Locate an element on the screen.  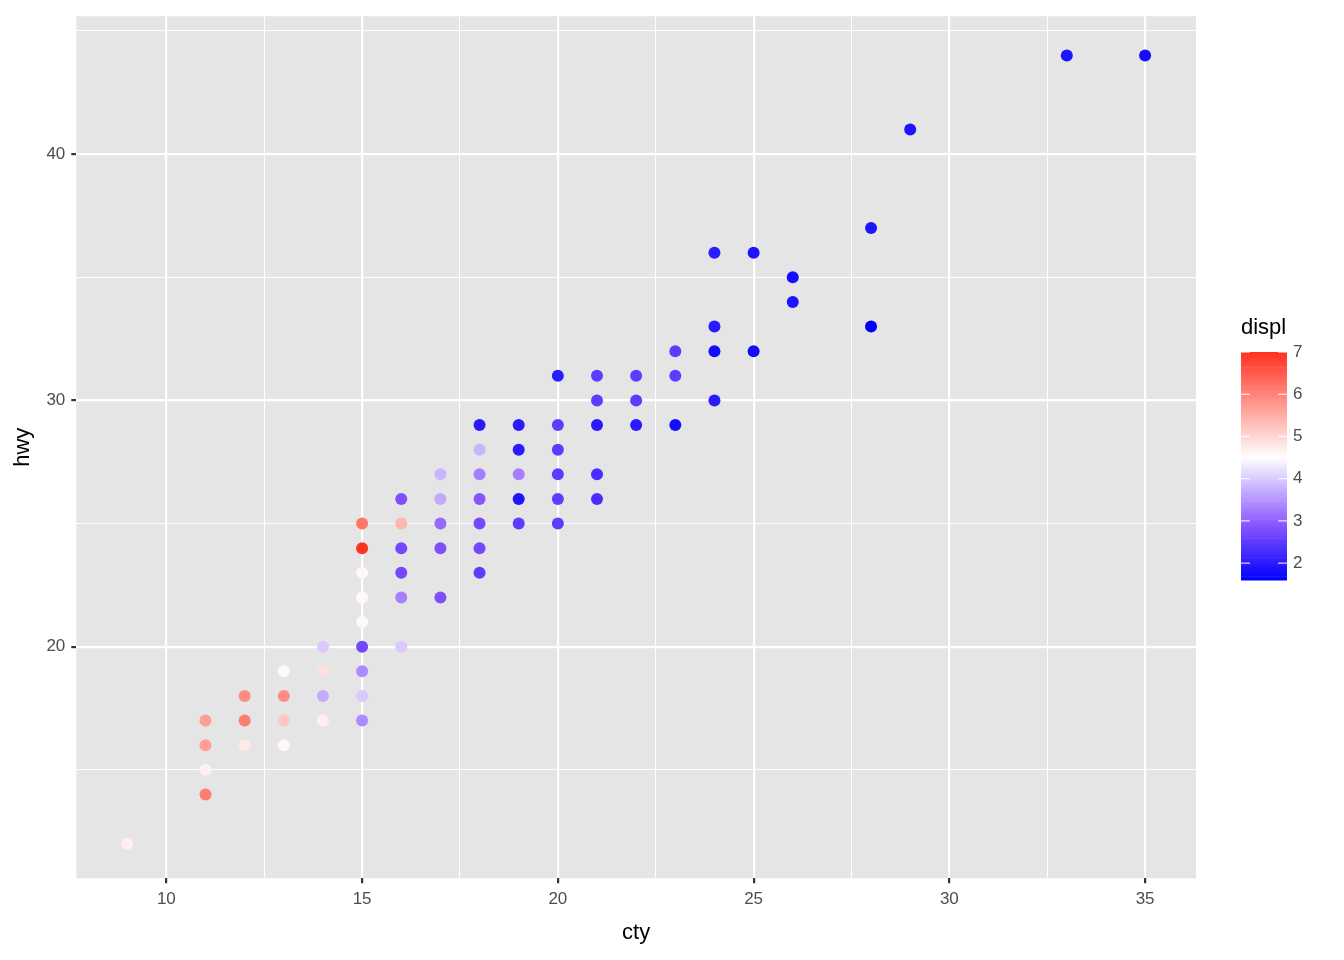
color-bar-title: displ is located at coordinates (1264, 326).